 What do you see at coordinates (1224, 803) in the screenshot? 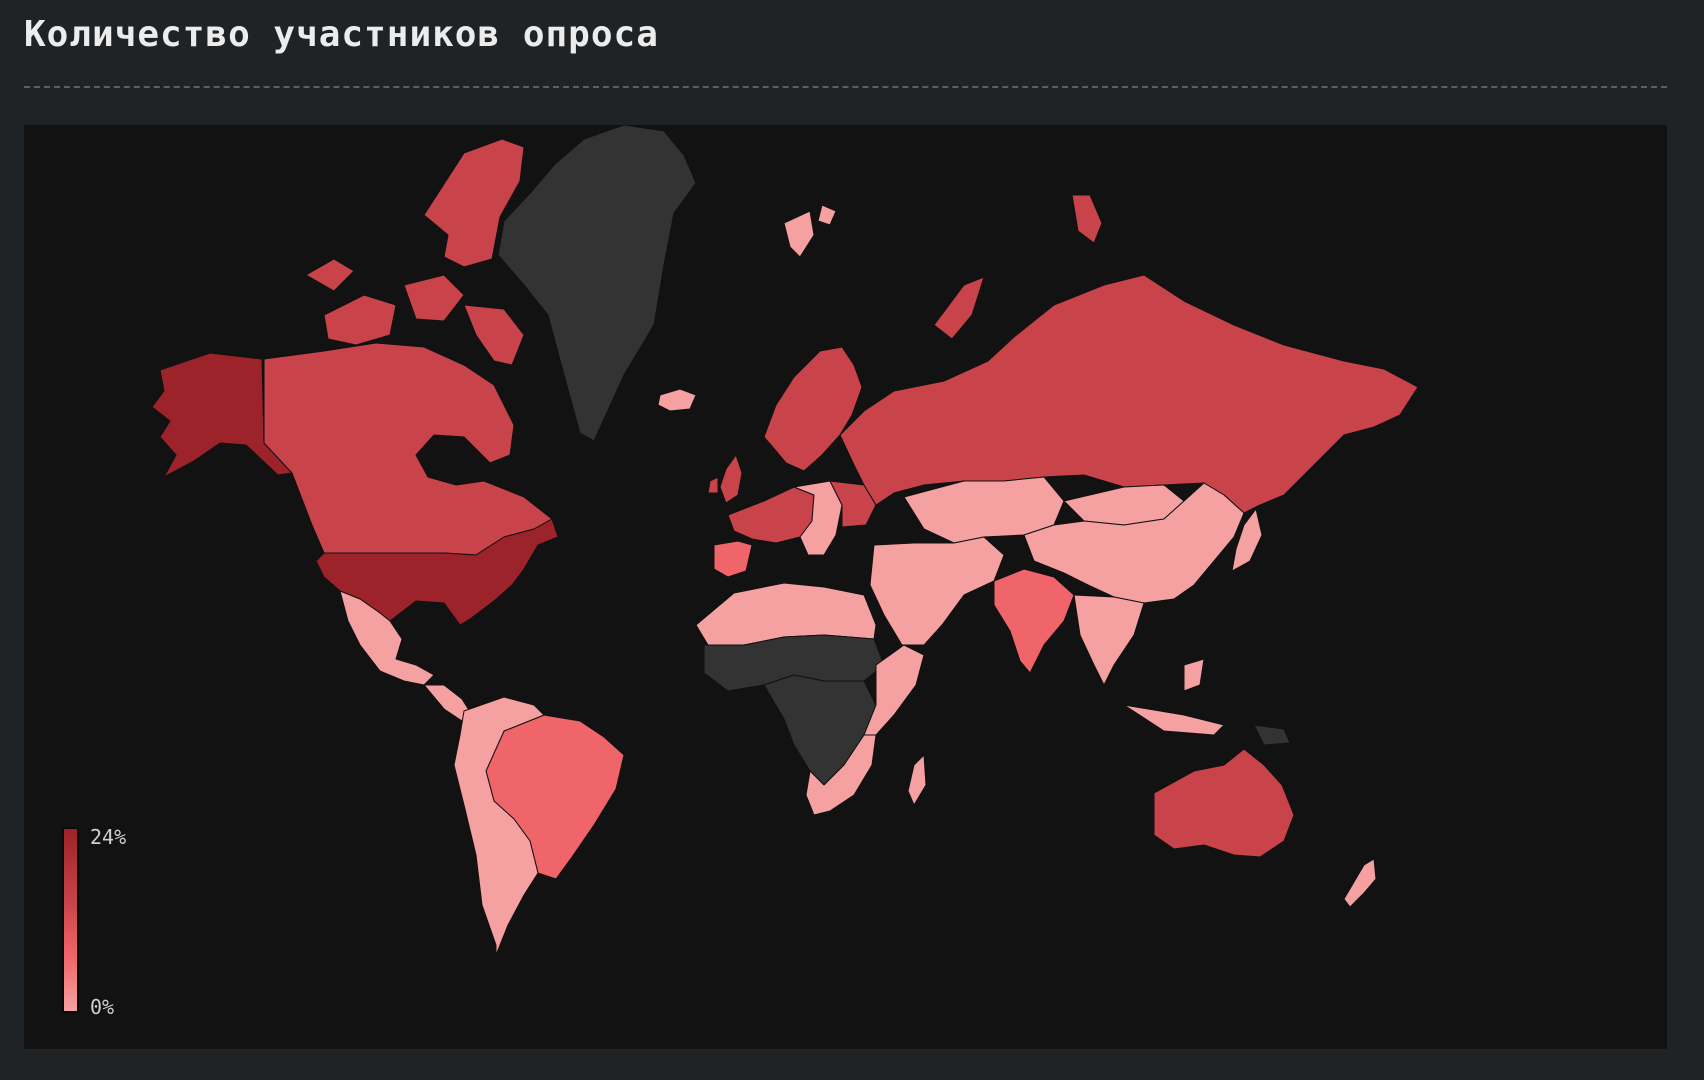
I see `country-australia` at bounding box center [1224, 803].